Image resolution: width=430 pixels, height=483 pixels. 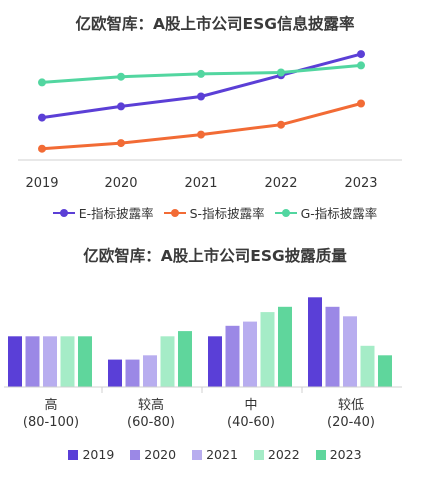 I want to click on legend-item-1: S-指标披露率, so click(x=214, y=212).